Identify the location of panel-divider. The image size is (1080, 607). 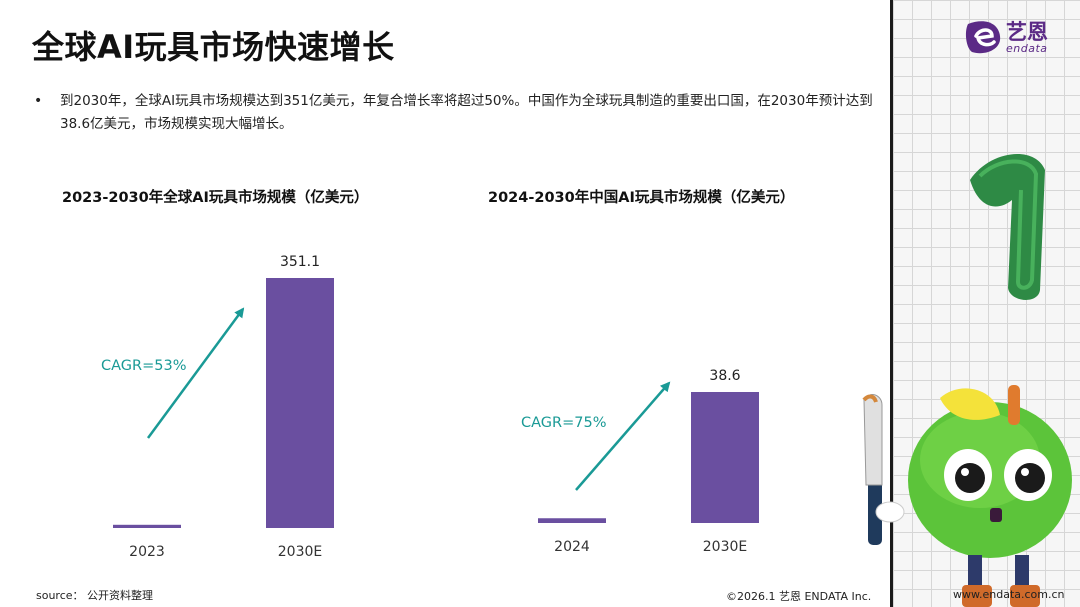
(891, 303).